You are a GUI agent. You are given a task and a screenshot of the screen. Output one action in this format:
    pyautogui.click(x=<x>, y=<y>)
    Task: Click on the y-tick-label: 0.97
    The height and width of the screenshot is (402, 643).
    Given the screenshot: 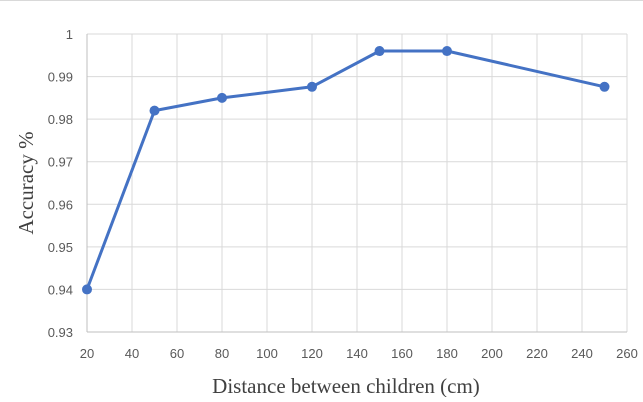 What is the action you would take?
    pyautogui.click(x=60, y=162)
    